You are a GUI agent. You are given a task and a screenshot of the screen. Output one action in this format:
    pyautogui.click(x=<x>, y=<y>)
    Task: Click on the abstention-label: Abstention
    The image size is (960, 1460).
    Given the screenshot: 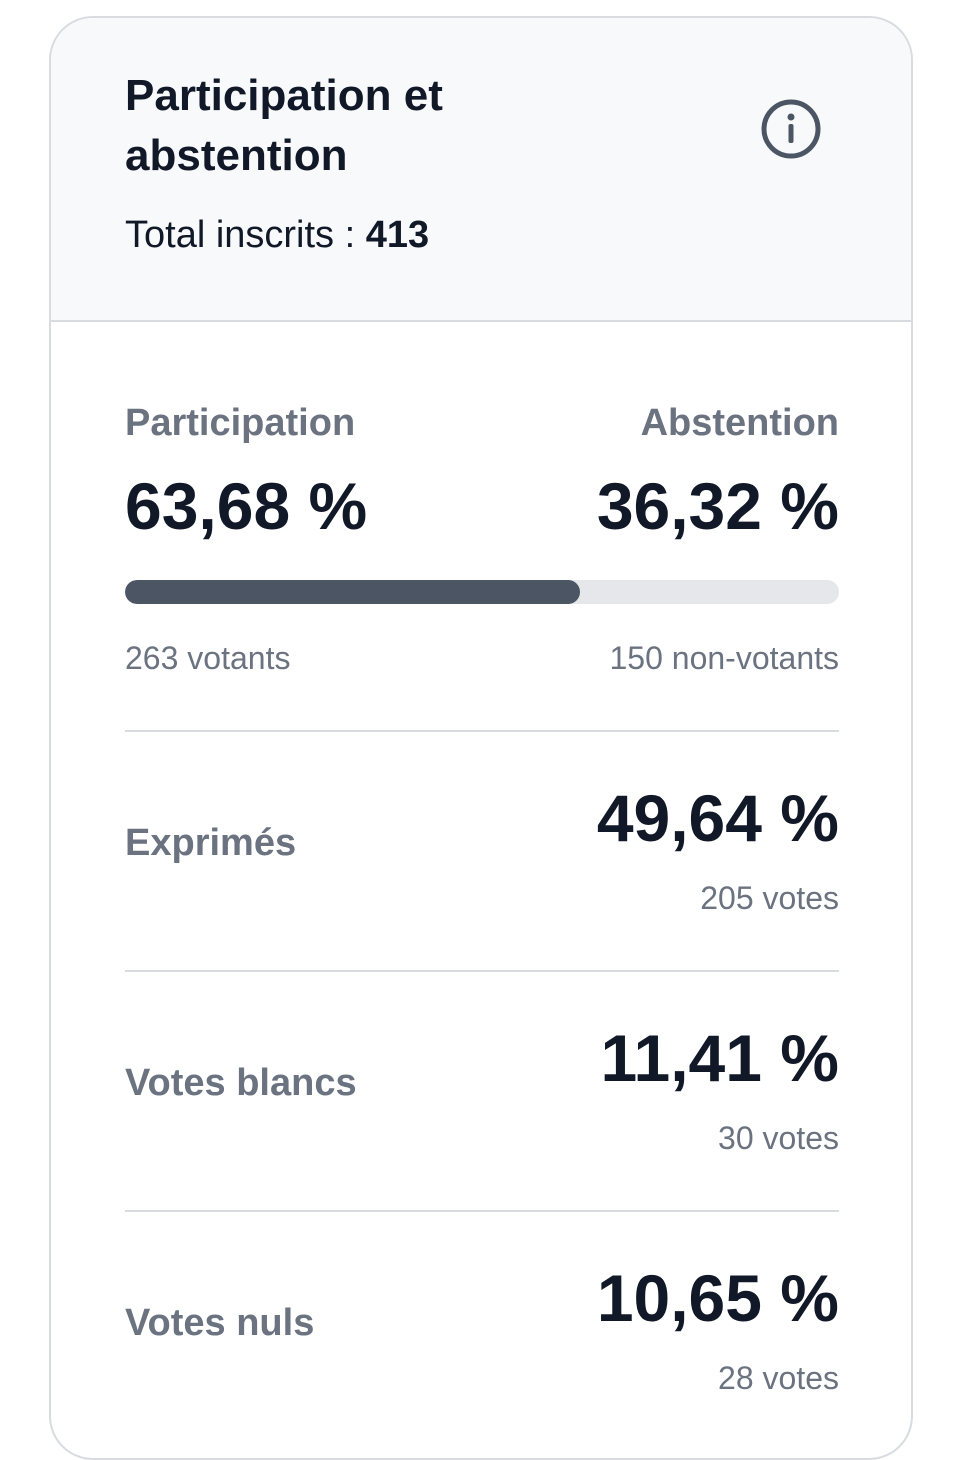 What is the action you would take?
    pyautogui.click(x=739, y=423)
    